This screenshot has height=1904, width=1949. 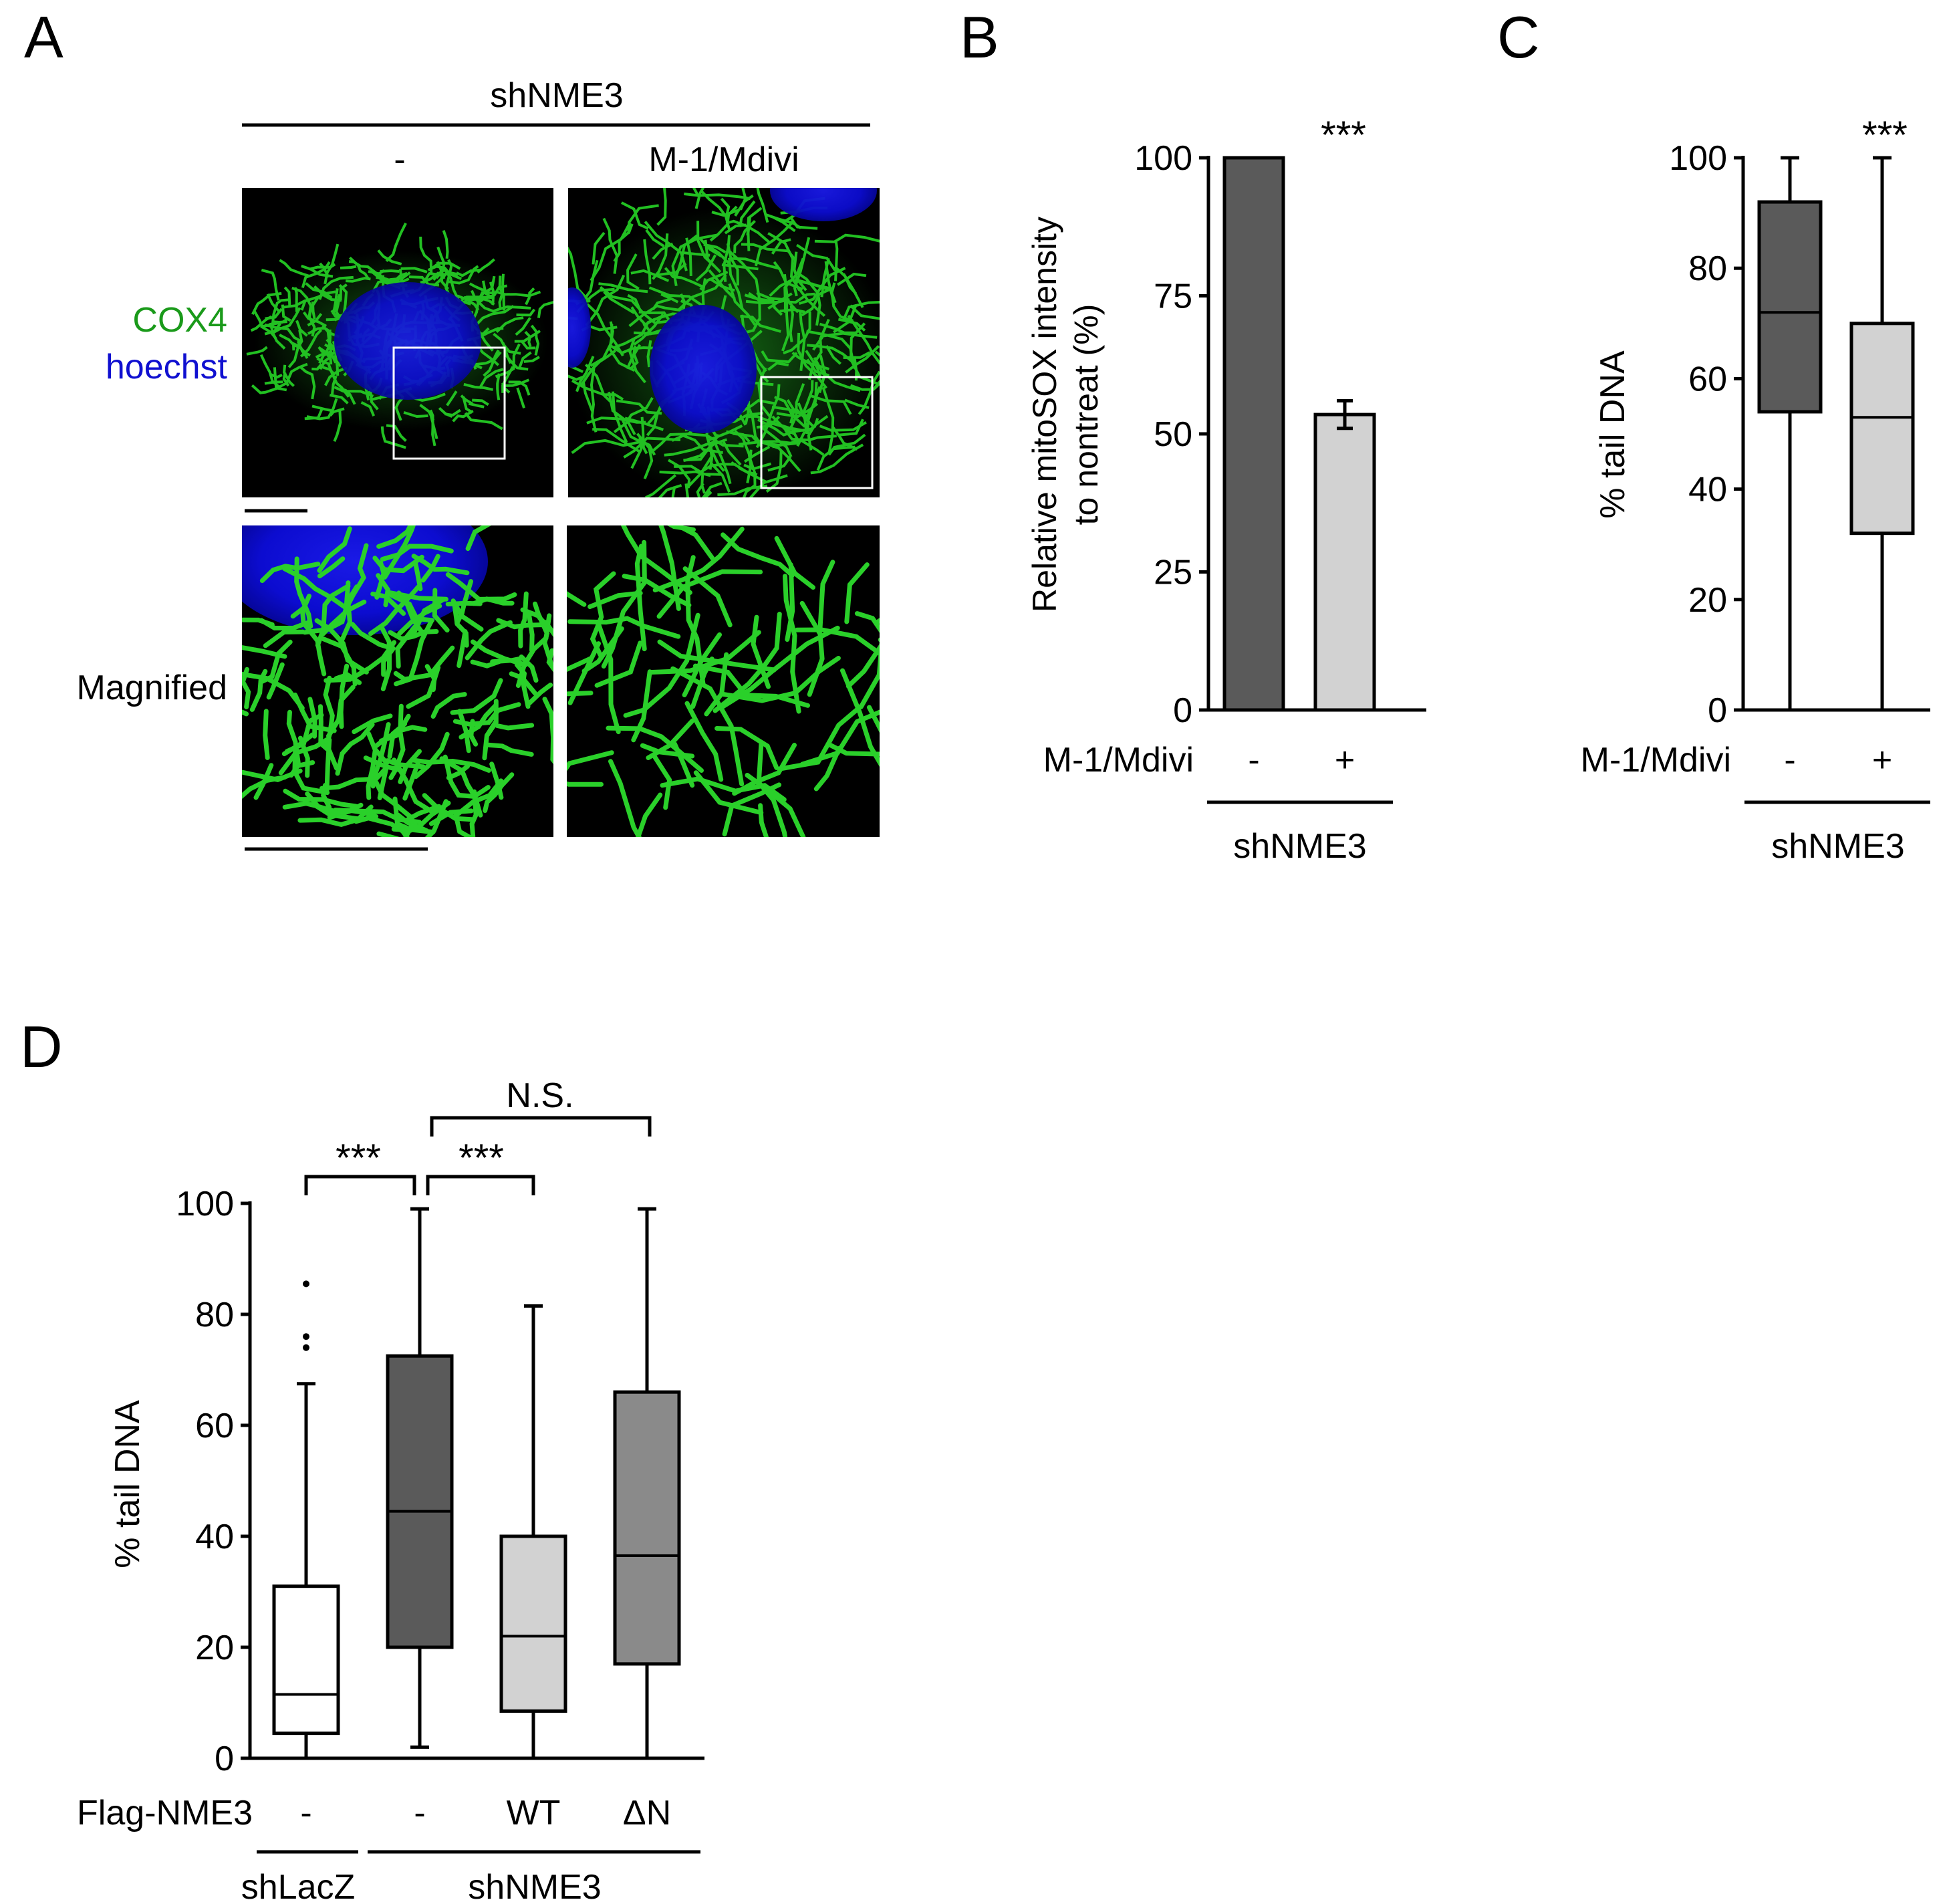 What do you see at coordinates (1173, 573) in the screenshot?
I see `panel-b-ytick-label: 25` at bounding box center [1173, 573].